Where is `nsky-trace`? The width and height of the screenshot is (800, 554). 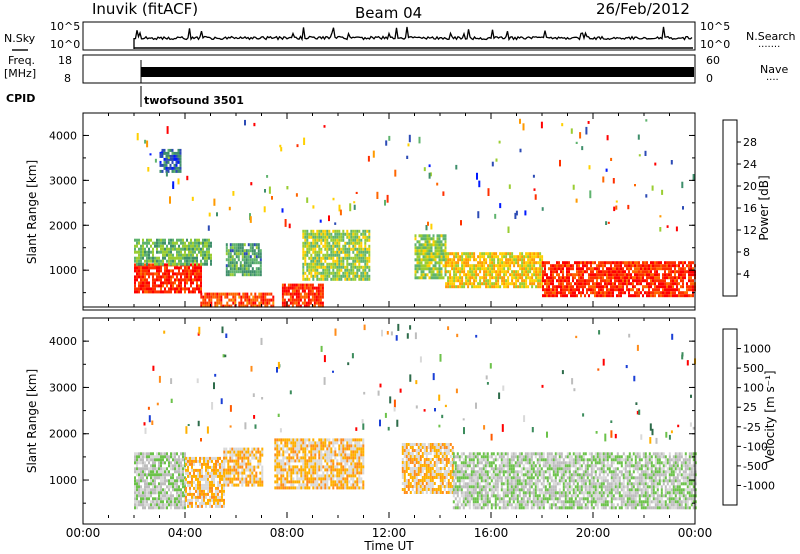
nsky-trace is located at coordinates (413, 37).